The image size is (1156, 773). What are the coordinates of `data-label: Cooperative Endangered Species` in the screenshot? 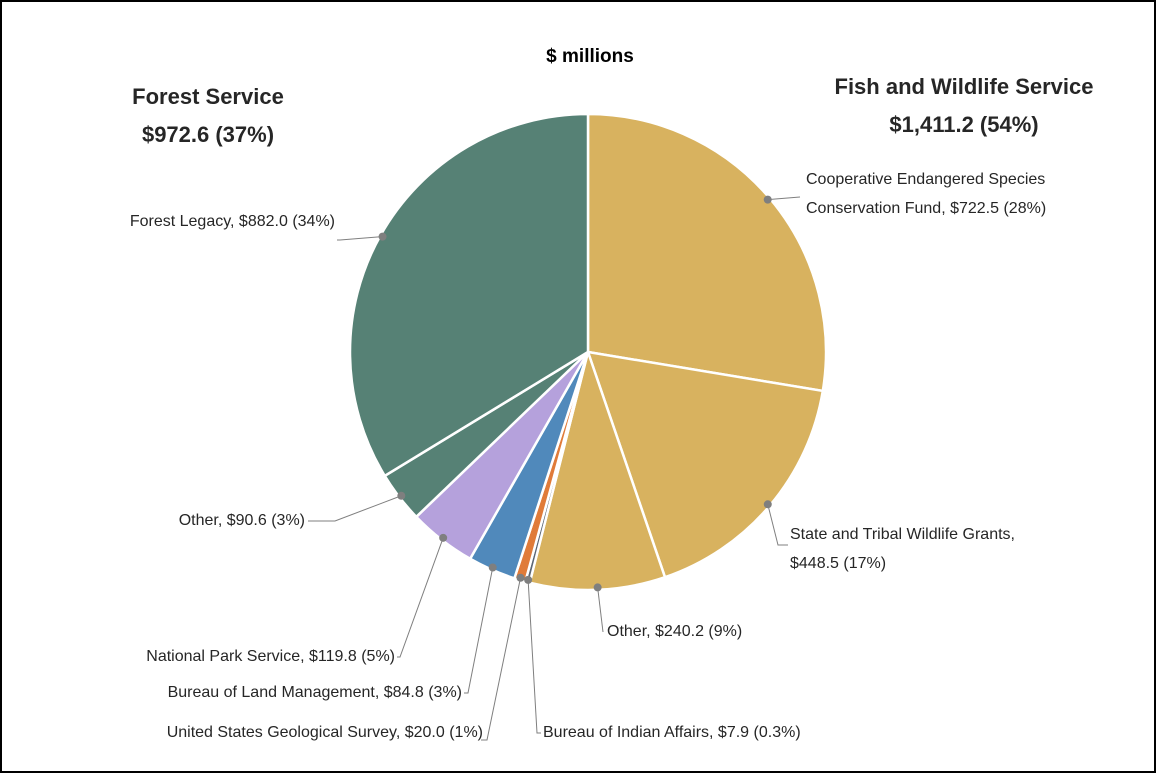 It's located at (925, 179).